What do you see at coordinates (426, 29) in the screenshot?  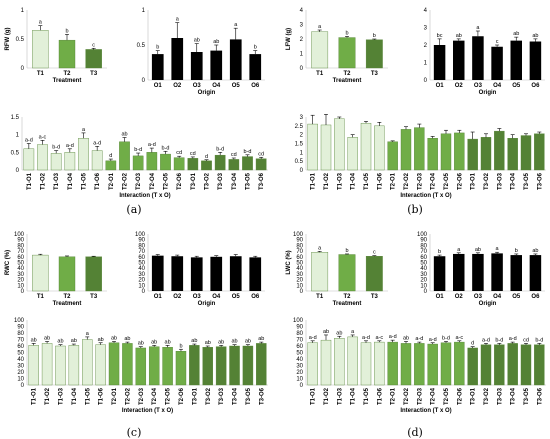 I see `y-tick-label: 3` at bounding box center [426, 29].